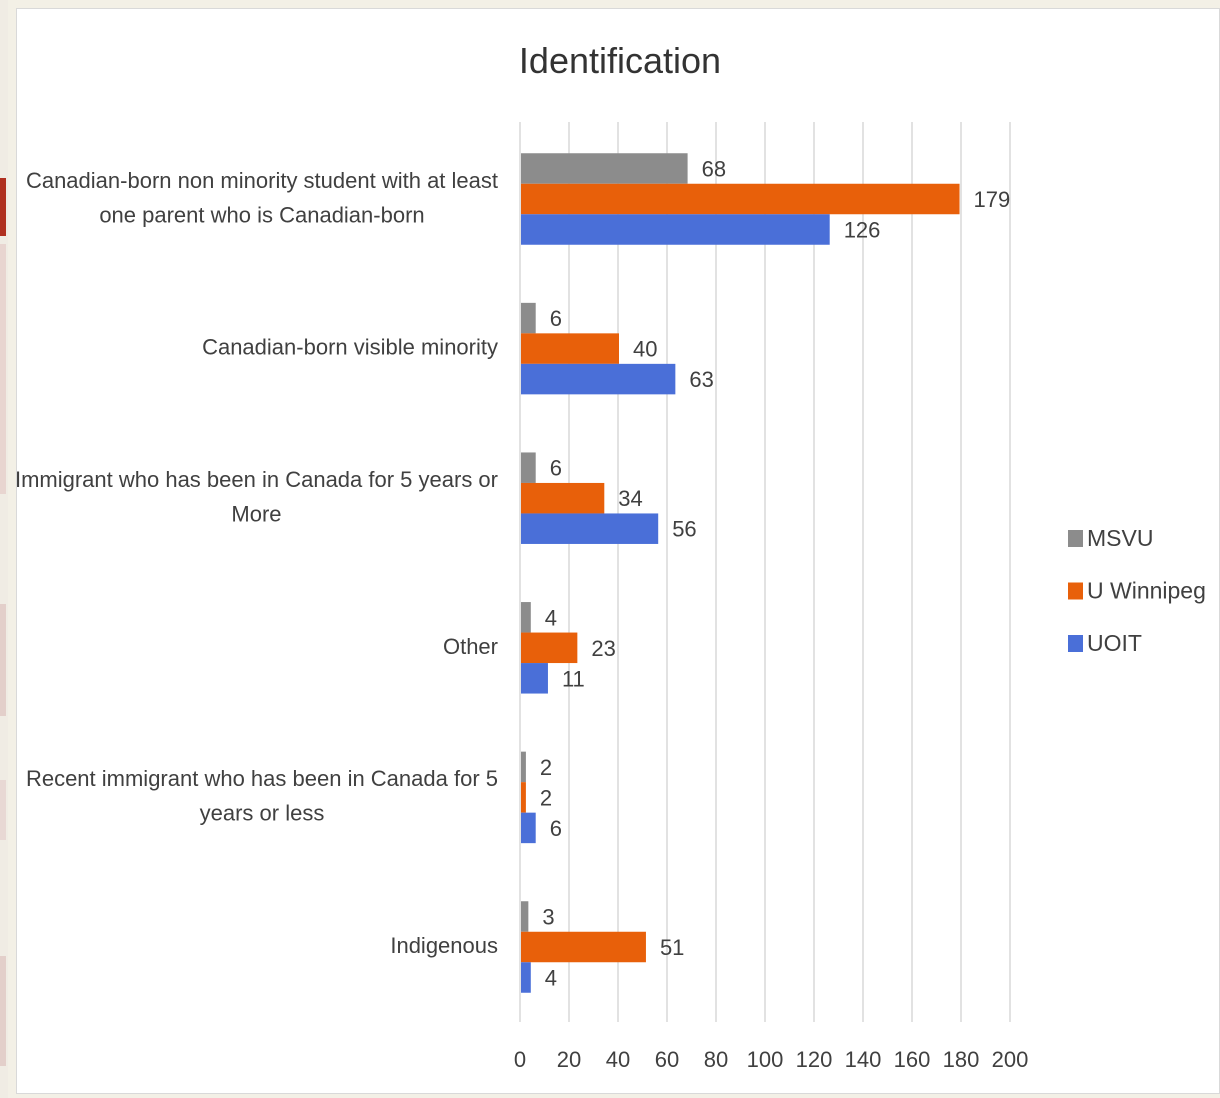 The image size is (1220, 1098). Describe the element at coordinates (618, 1059) in the screenshot. I see `x-tick-label: 40` at that location.